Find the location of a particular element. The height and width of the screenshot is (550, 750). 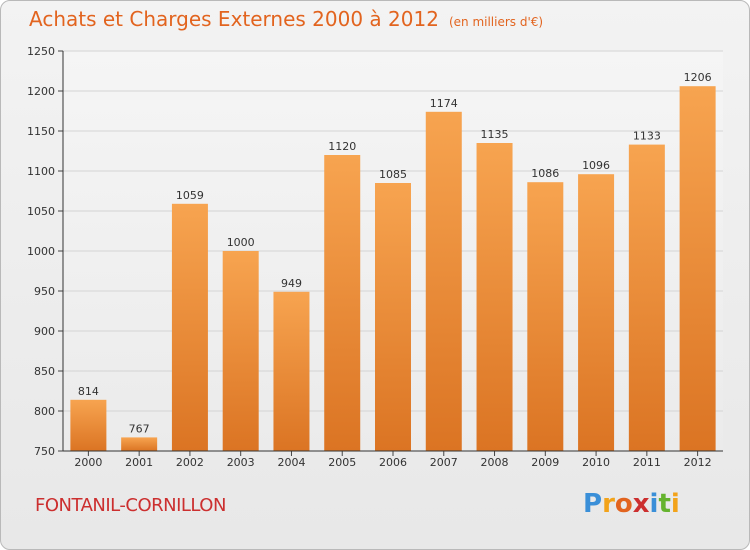

bar-2001 is located at coordinates (139, 444).